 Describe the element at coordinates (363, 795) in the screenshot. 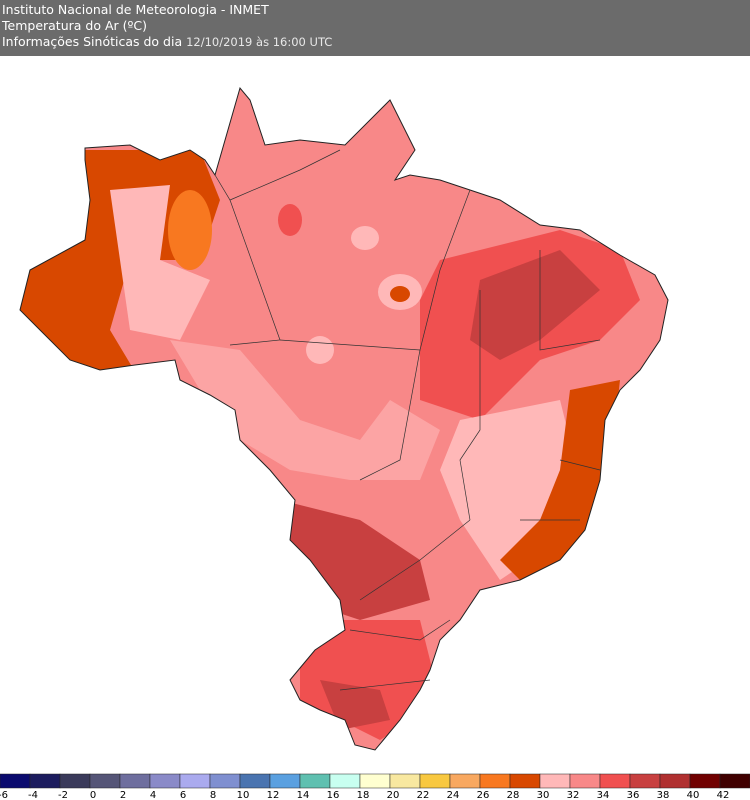

I see `legend-tick-label: 18` at that location.